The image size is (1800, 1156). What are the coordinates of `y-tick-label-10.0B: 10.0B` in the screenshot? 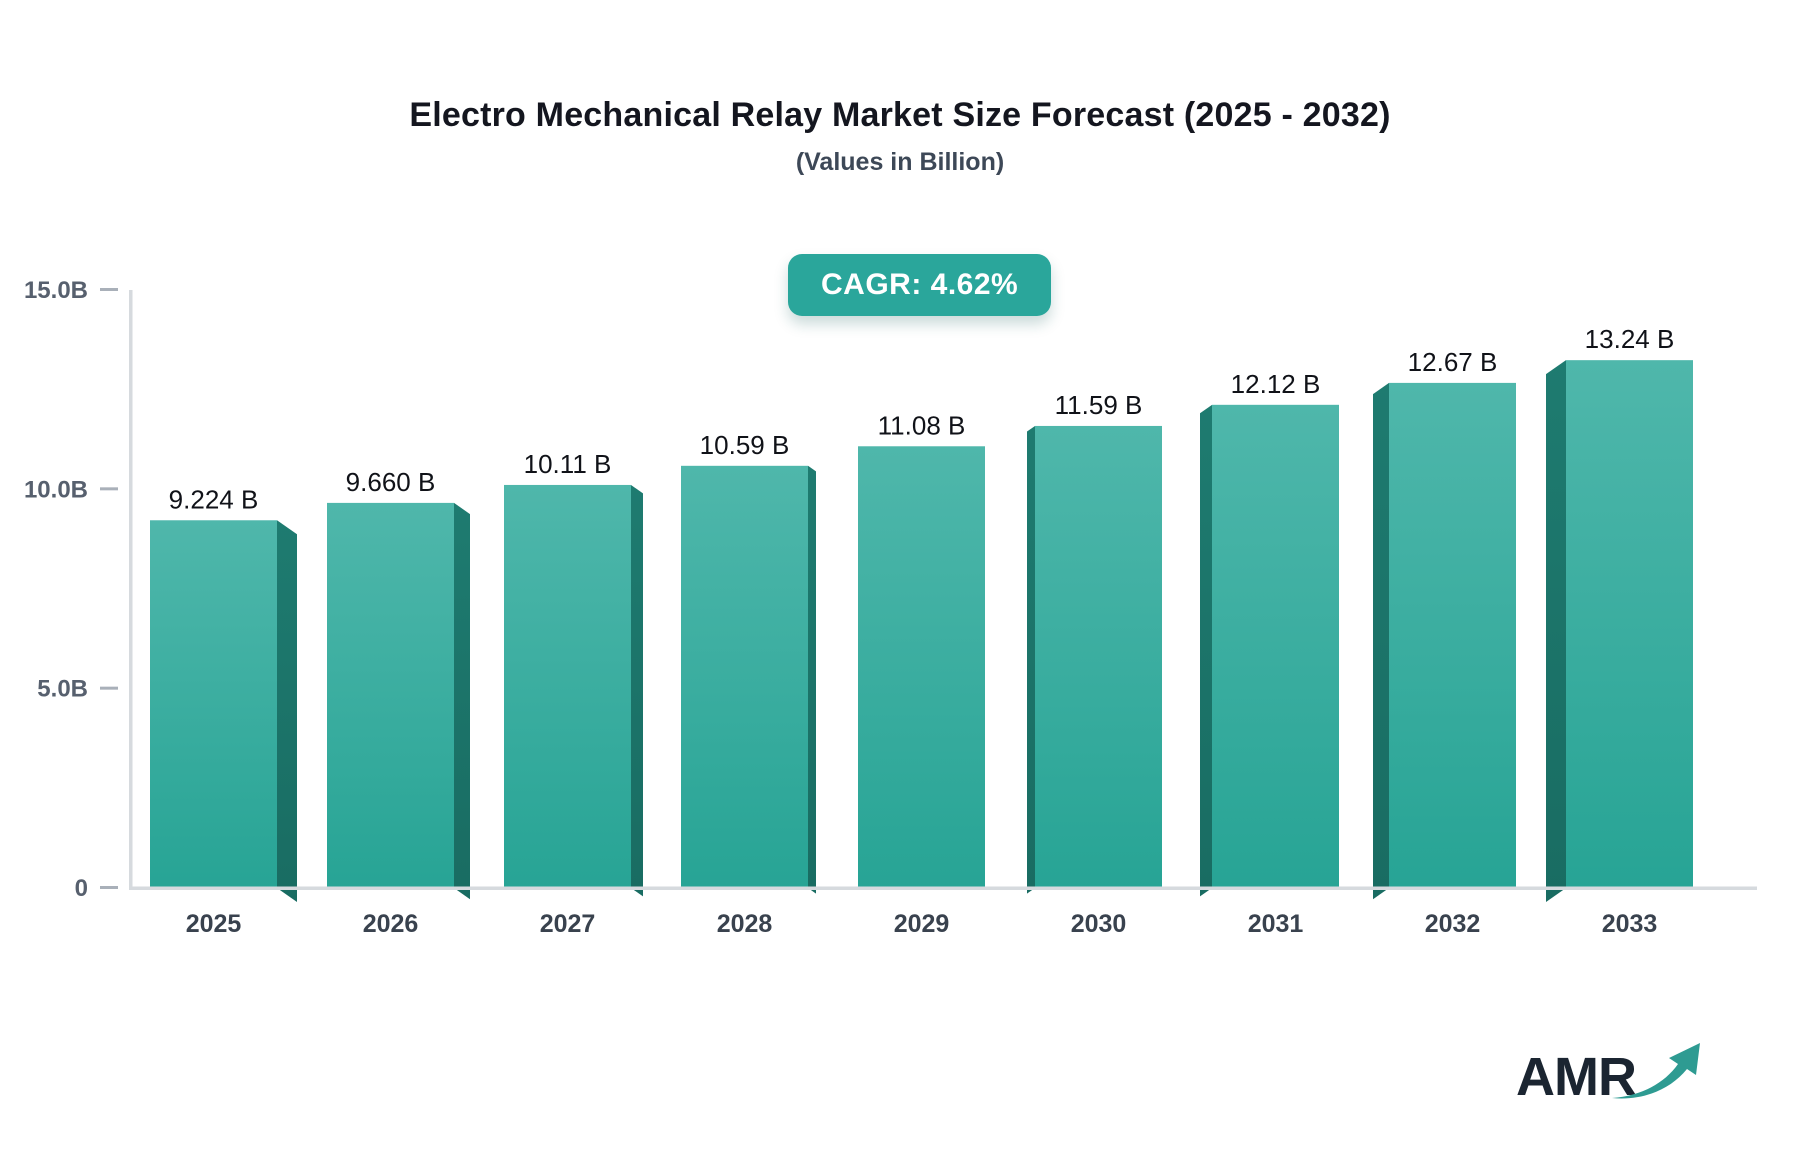 It's located at (56, 489).